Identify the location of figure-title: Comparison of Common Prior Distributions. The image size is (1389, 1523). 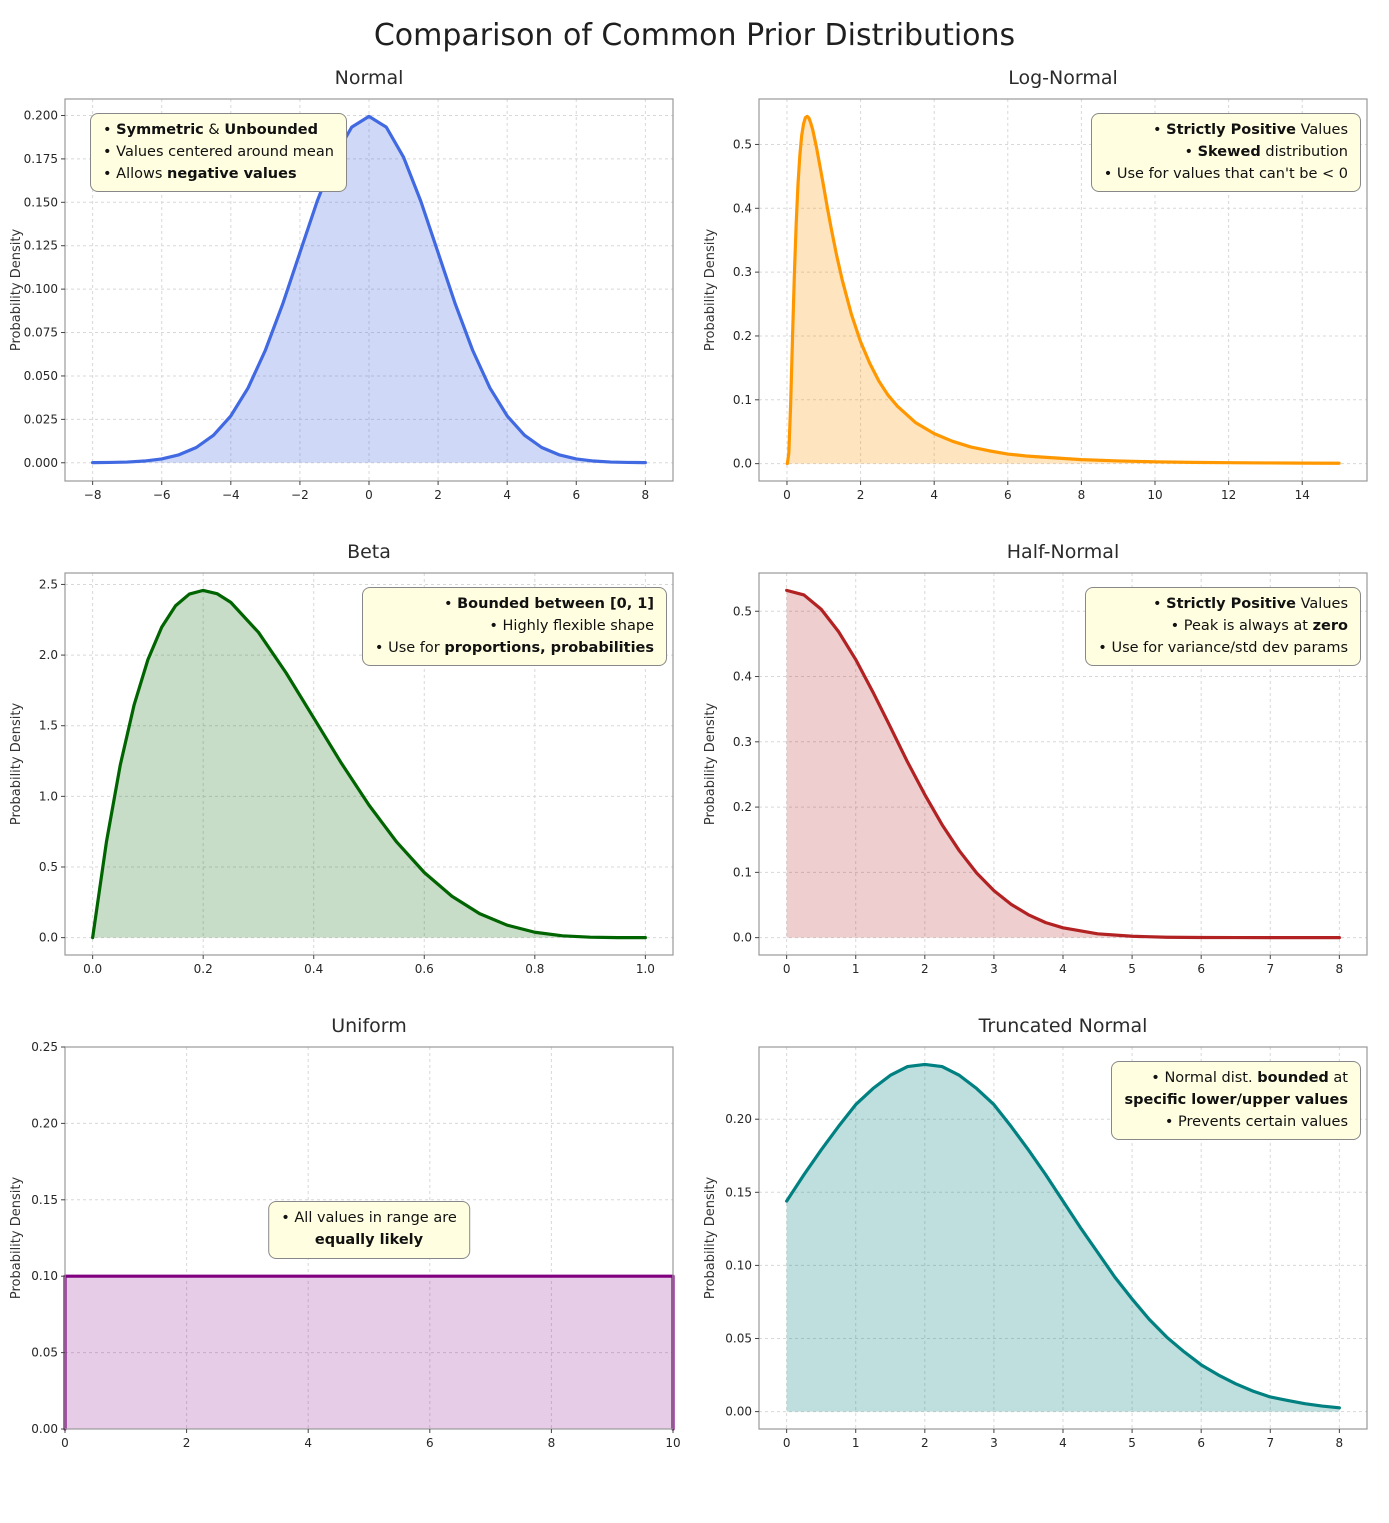
(694, 35).